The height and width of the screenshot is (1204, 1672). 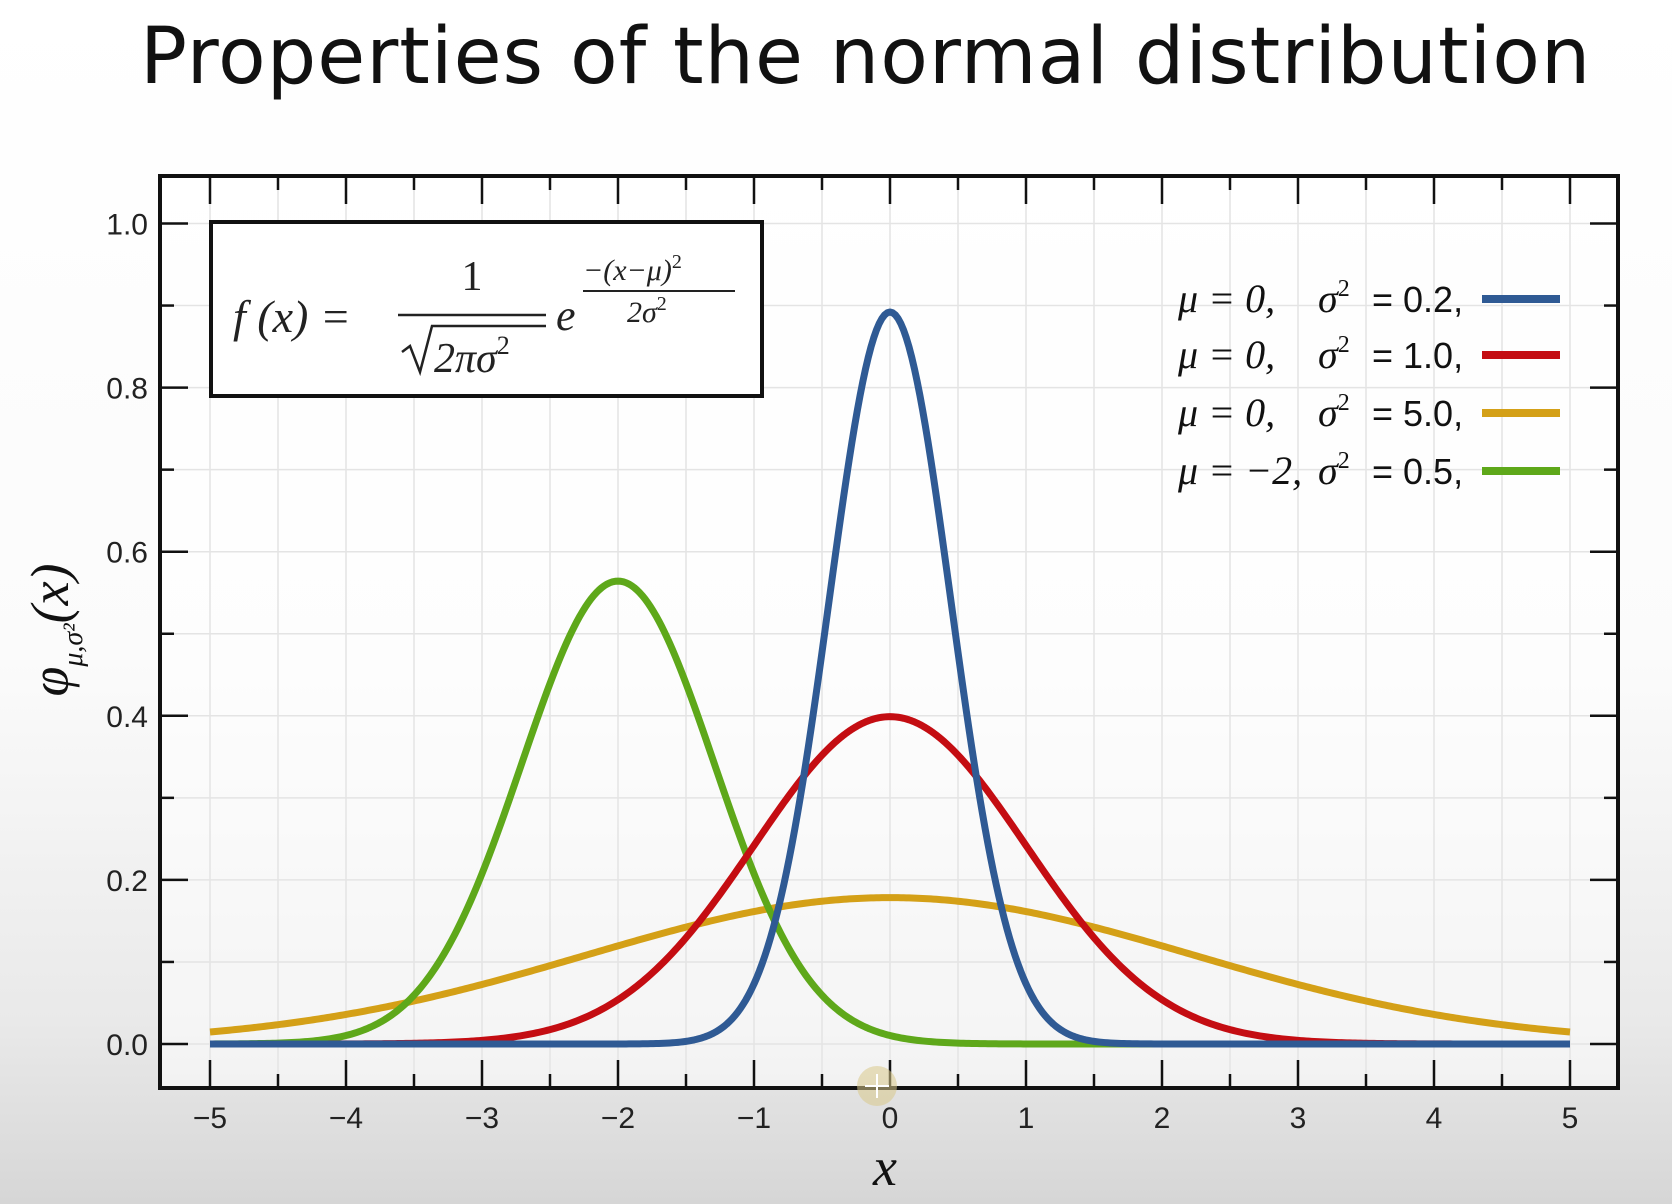 I want to click on x-tick-label: −5, so click(x=210, y=1118).